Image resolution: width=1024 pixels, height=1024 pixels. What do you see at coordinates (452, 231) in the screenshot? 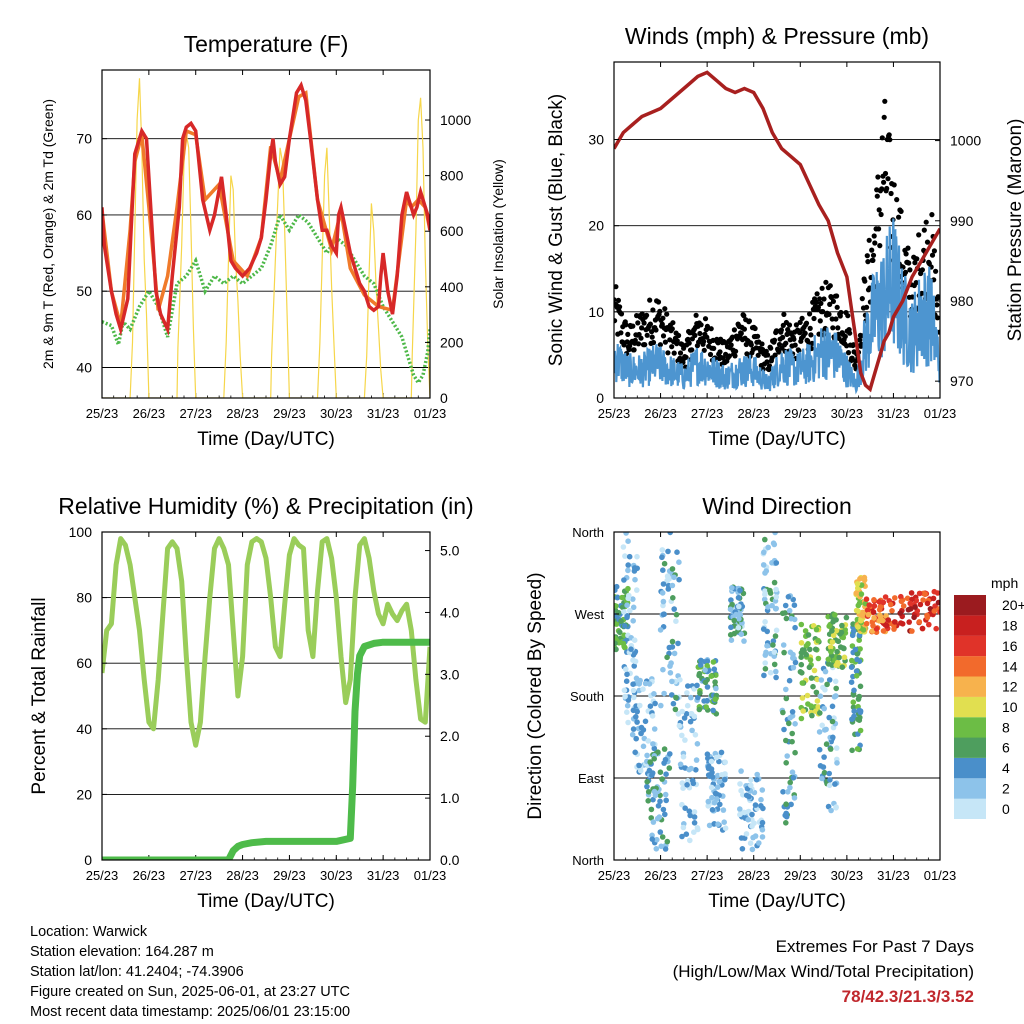
I see `y2-tick-label: 600` at bounding box center [452, 231].